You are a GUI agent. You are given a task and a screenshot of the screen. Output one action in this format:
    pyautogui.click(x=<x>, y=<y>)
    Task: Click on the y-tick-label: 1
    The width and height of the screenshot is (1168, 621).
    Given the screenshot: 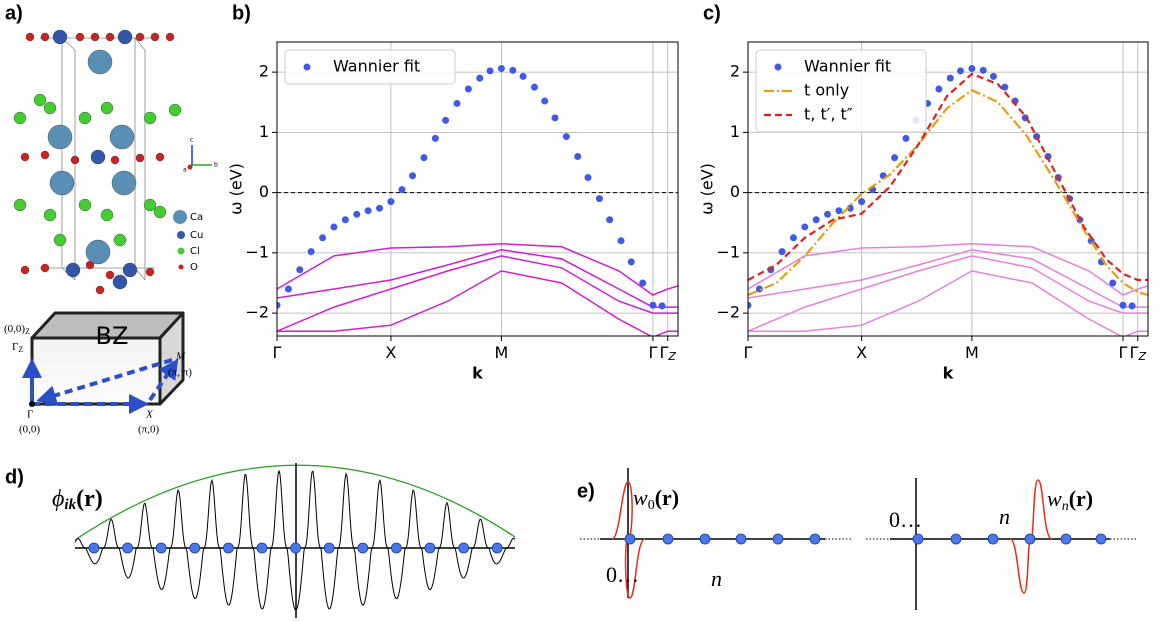 What is the action you would take?
    pyautogui.click(x=735, y=131)
    